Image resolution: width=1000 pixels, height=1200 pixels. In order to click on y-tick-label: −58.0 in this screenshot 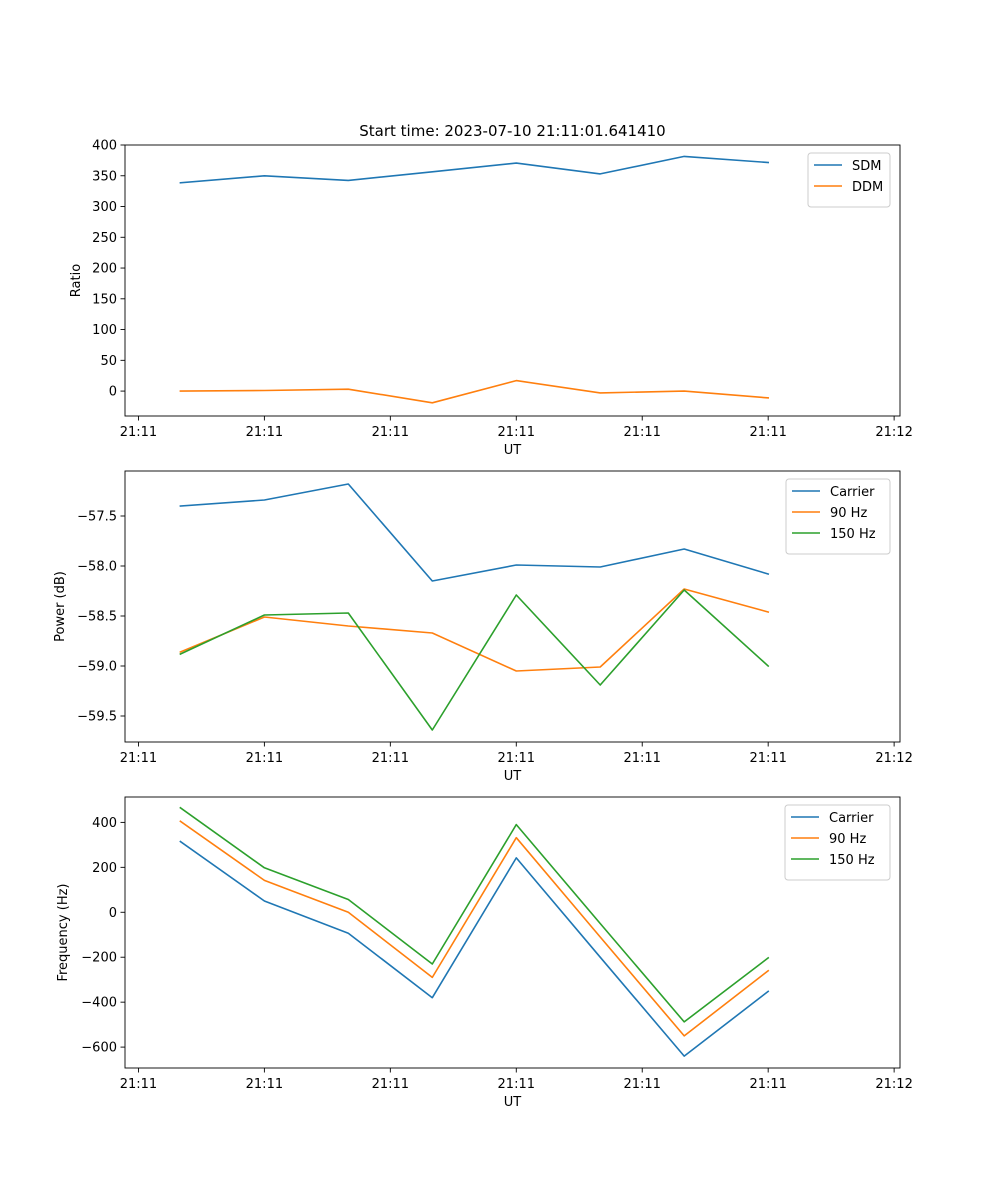, I will do `click(97, 567)`.